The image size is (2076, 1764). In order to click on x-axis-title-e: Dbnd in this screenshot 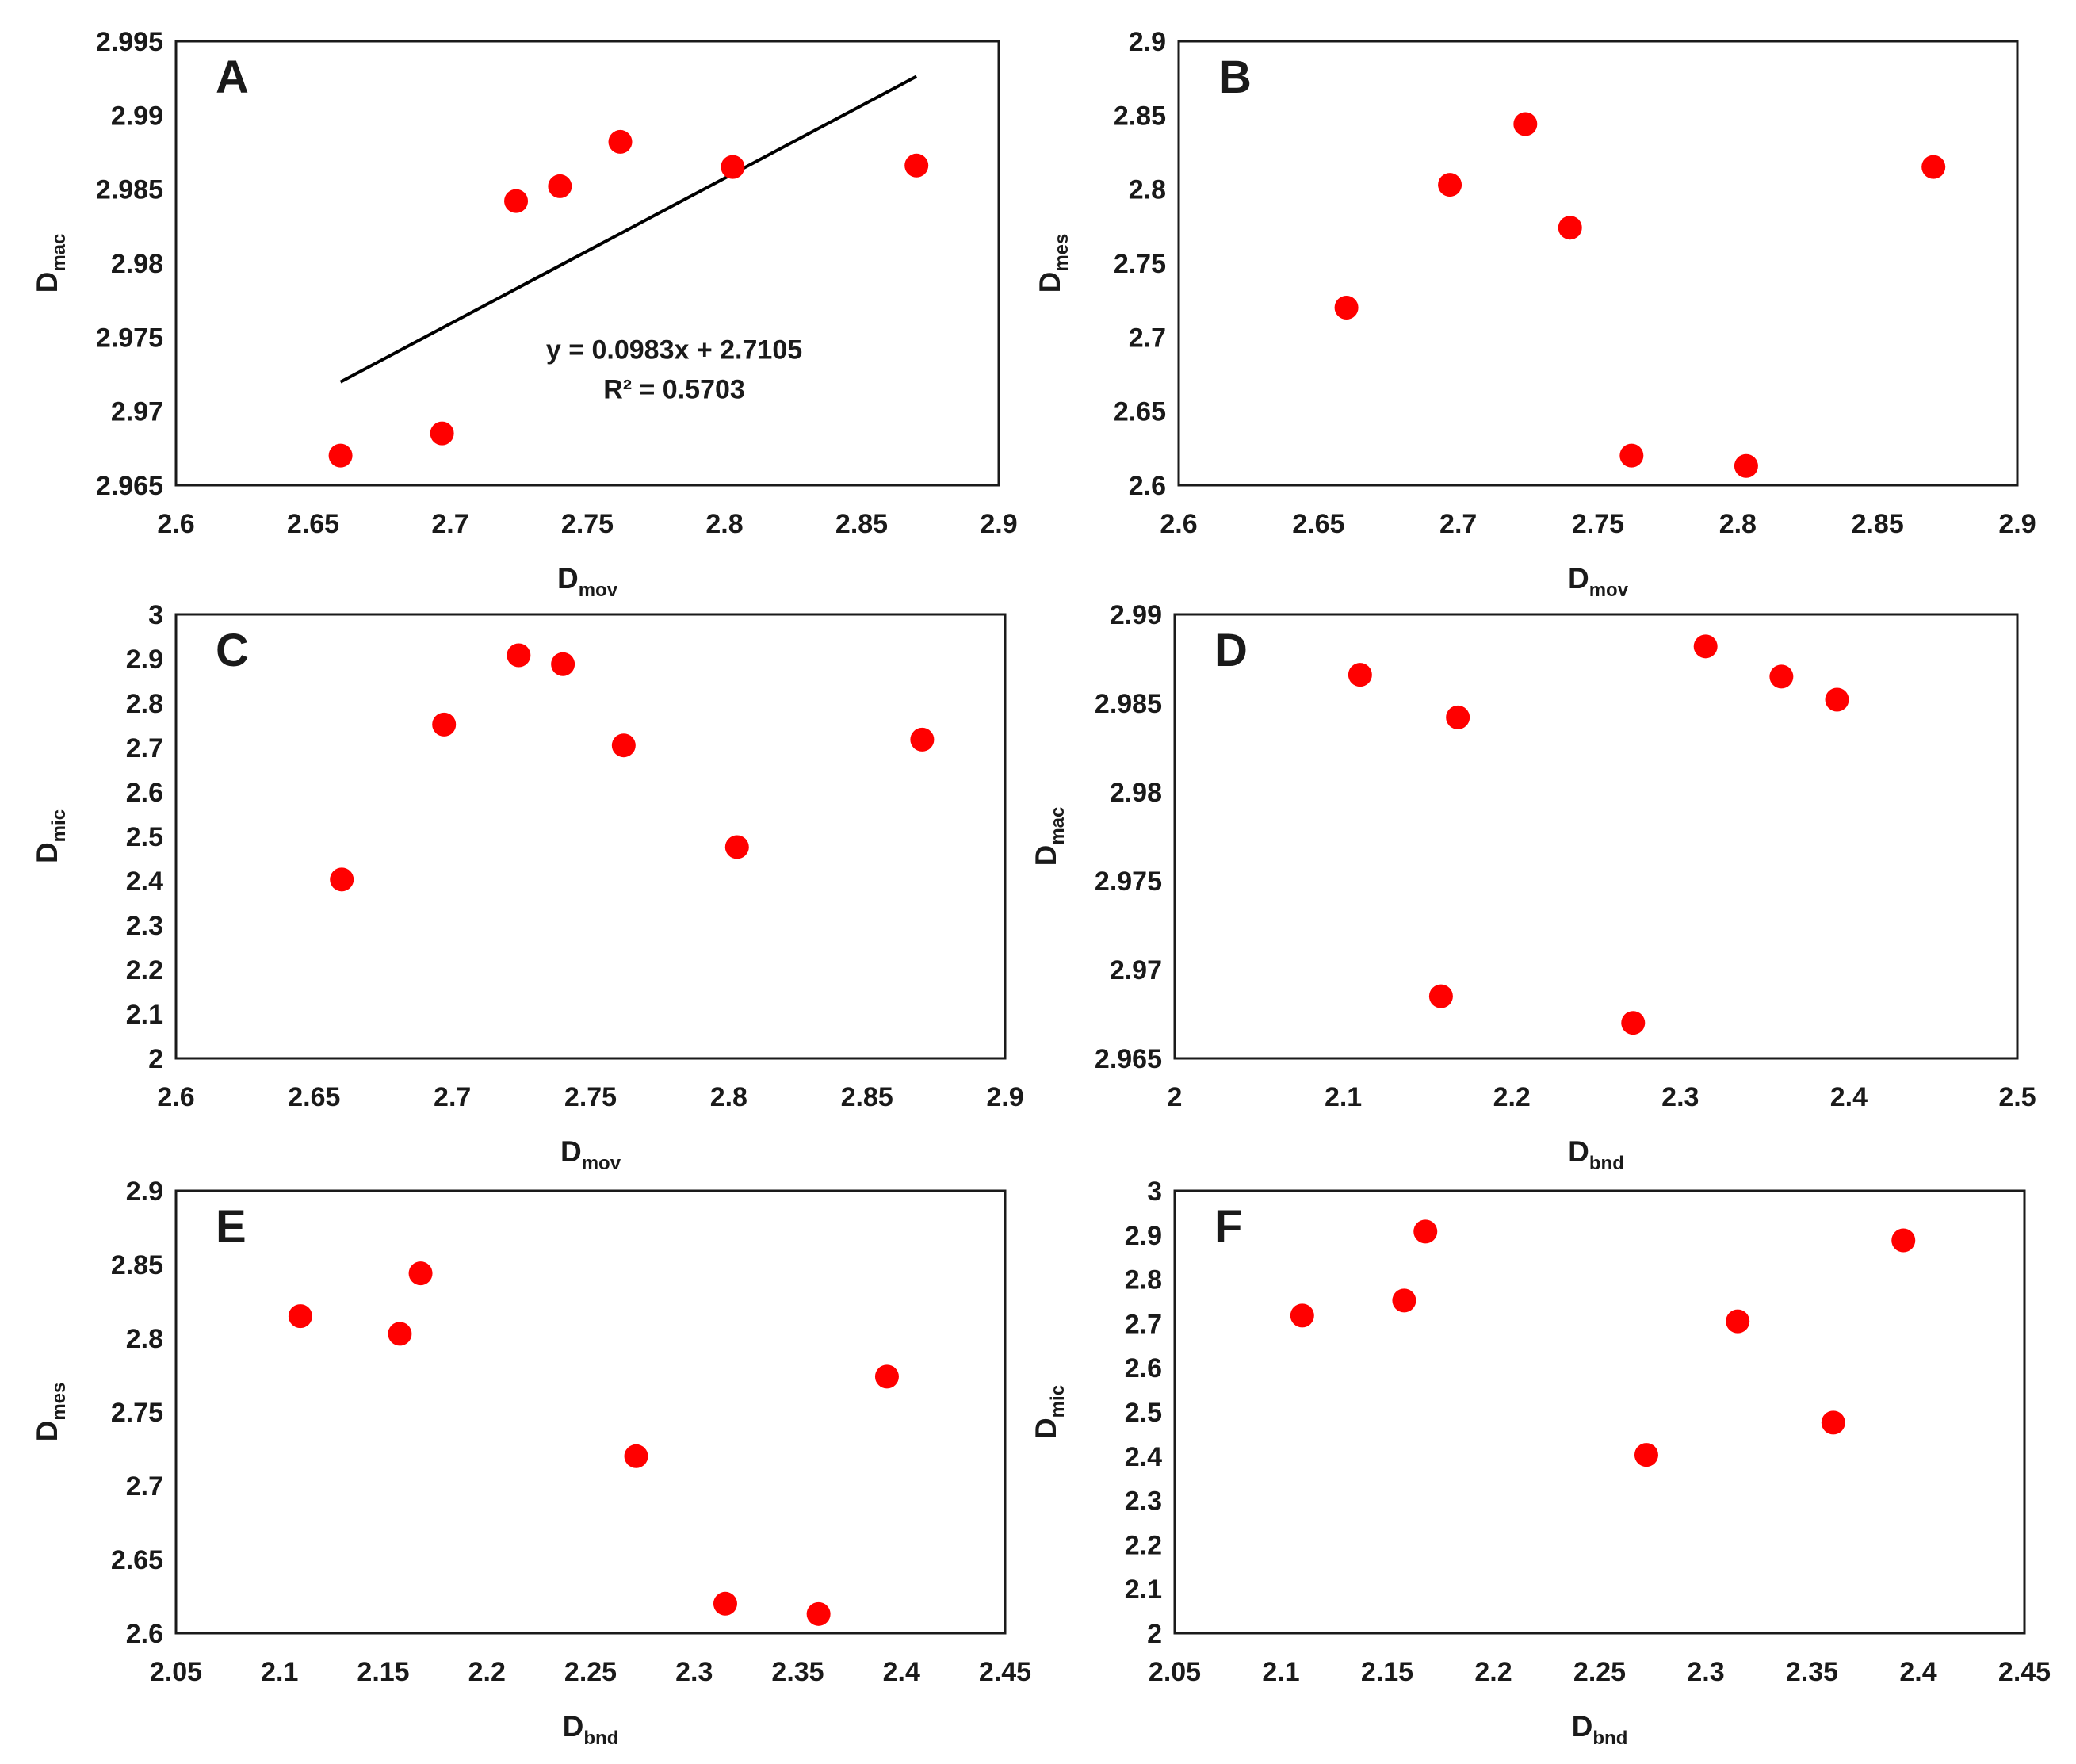, I will do `click(591, 1729)`.